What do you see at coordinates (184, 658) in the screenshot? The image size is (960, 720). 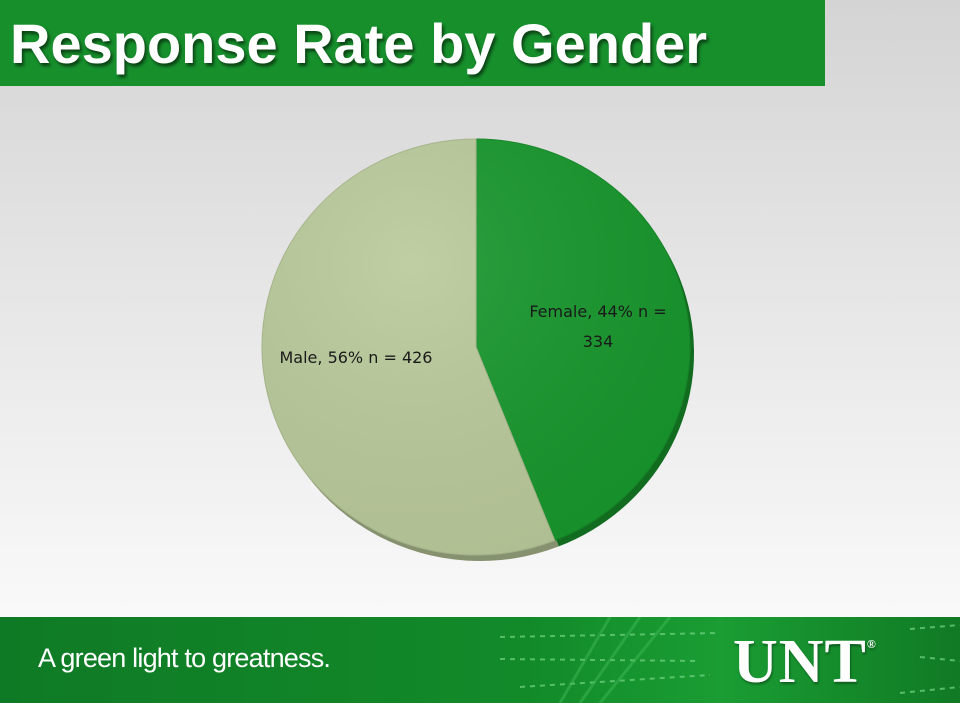 I see `footer-tagline: A green light to greatness.` at bounding box center [184, 658].